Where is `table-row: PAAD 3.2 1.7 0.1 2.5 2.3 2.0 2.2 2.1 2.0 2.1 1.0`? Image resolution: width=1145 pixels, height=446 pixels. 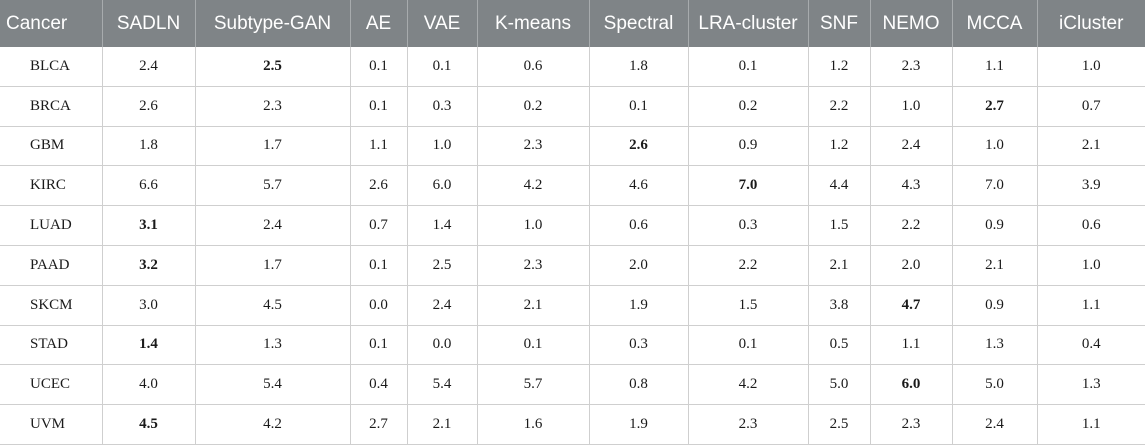
table-row: PAAD 3.2 1.7 0.1 2.5 2.3 2.0 2.2 2.1 2.0 2.1 1.0 is located at coordinates (572, 265).